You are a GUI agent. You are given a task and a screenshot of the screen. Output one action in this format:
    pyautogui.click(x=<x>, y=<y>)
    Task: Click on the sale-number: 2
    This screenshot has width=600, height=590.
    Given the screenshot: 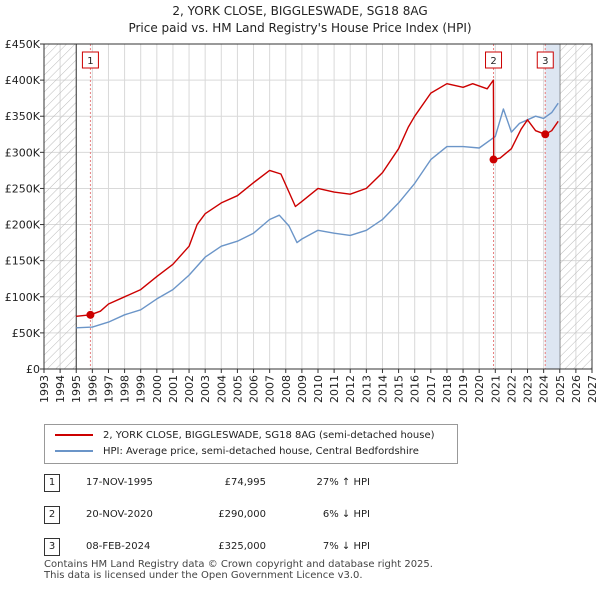 What is the action you would take?
    pyautogui.click(x=52, y=515)
    